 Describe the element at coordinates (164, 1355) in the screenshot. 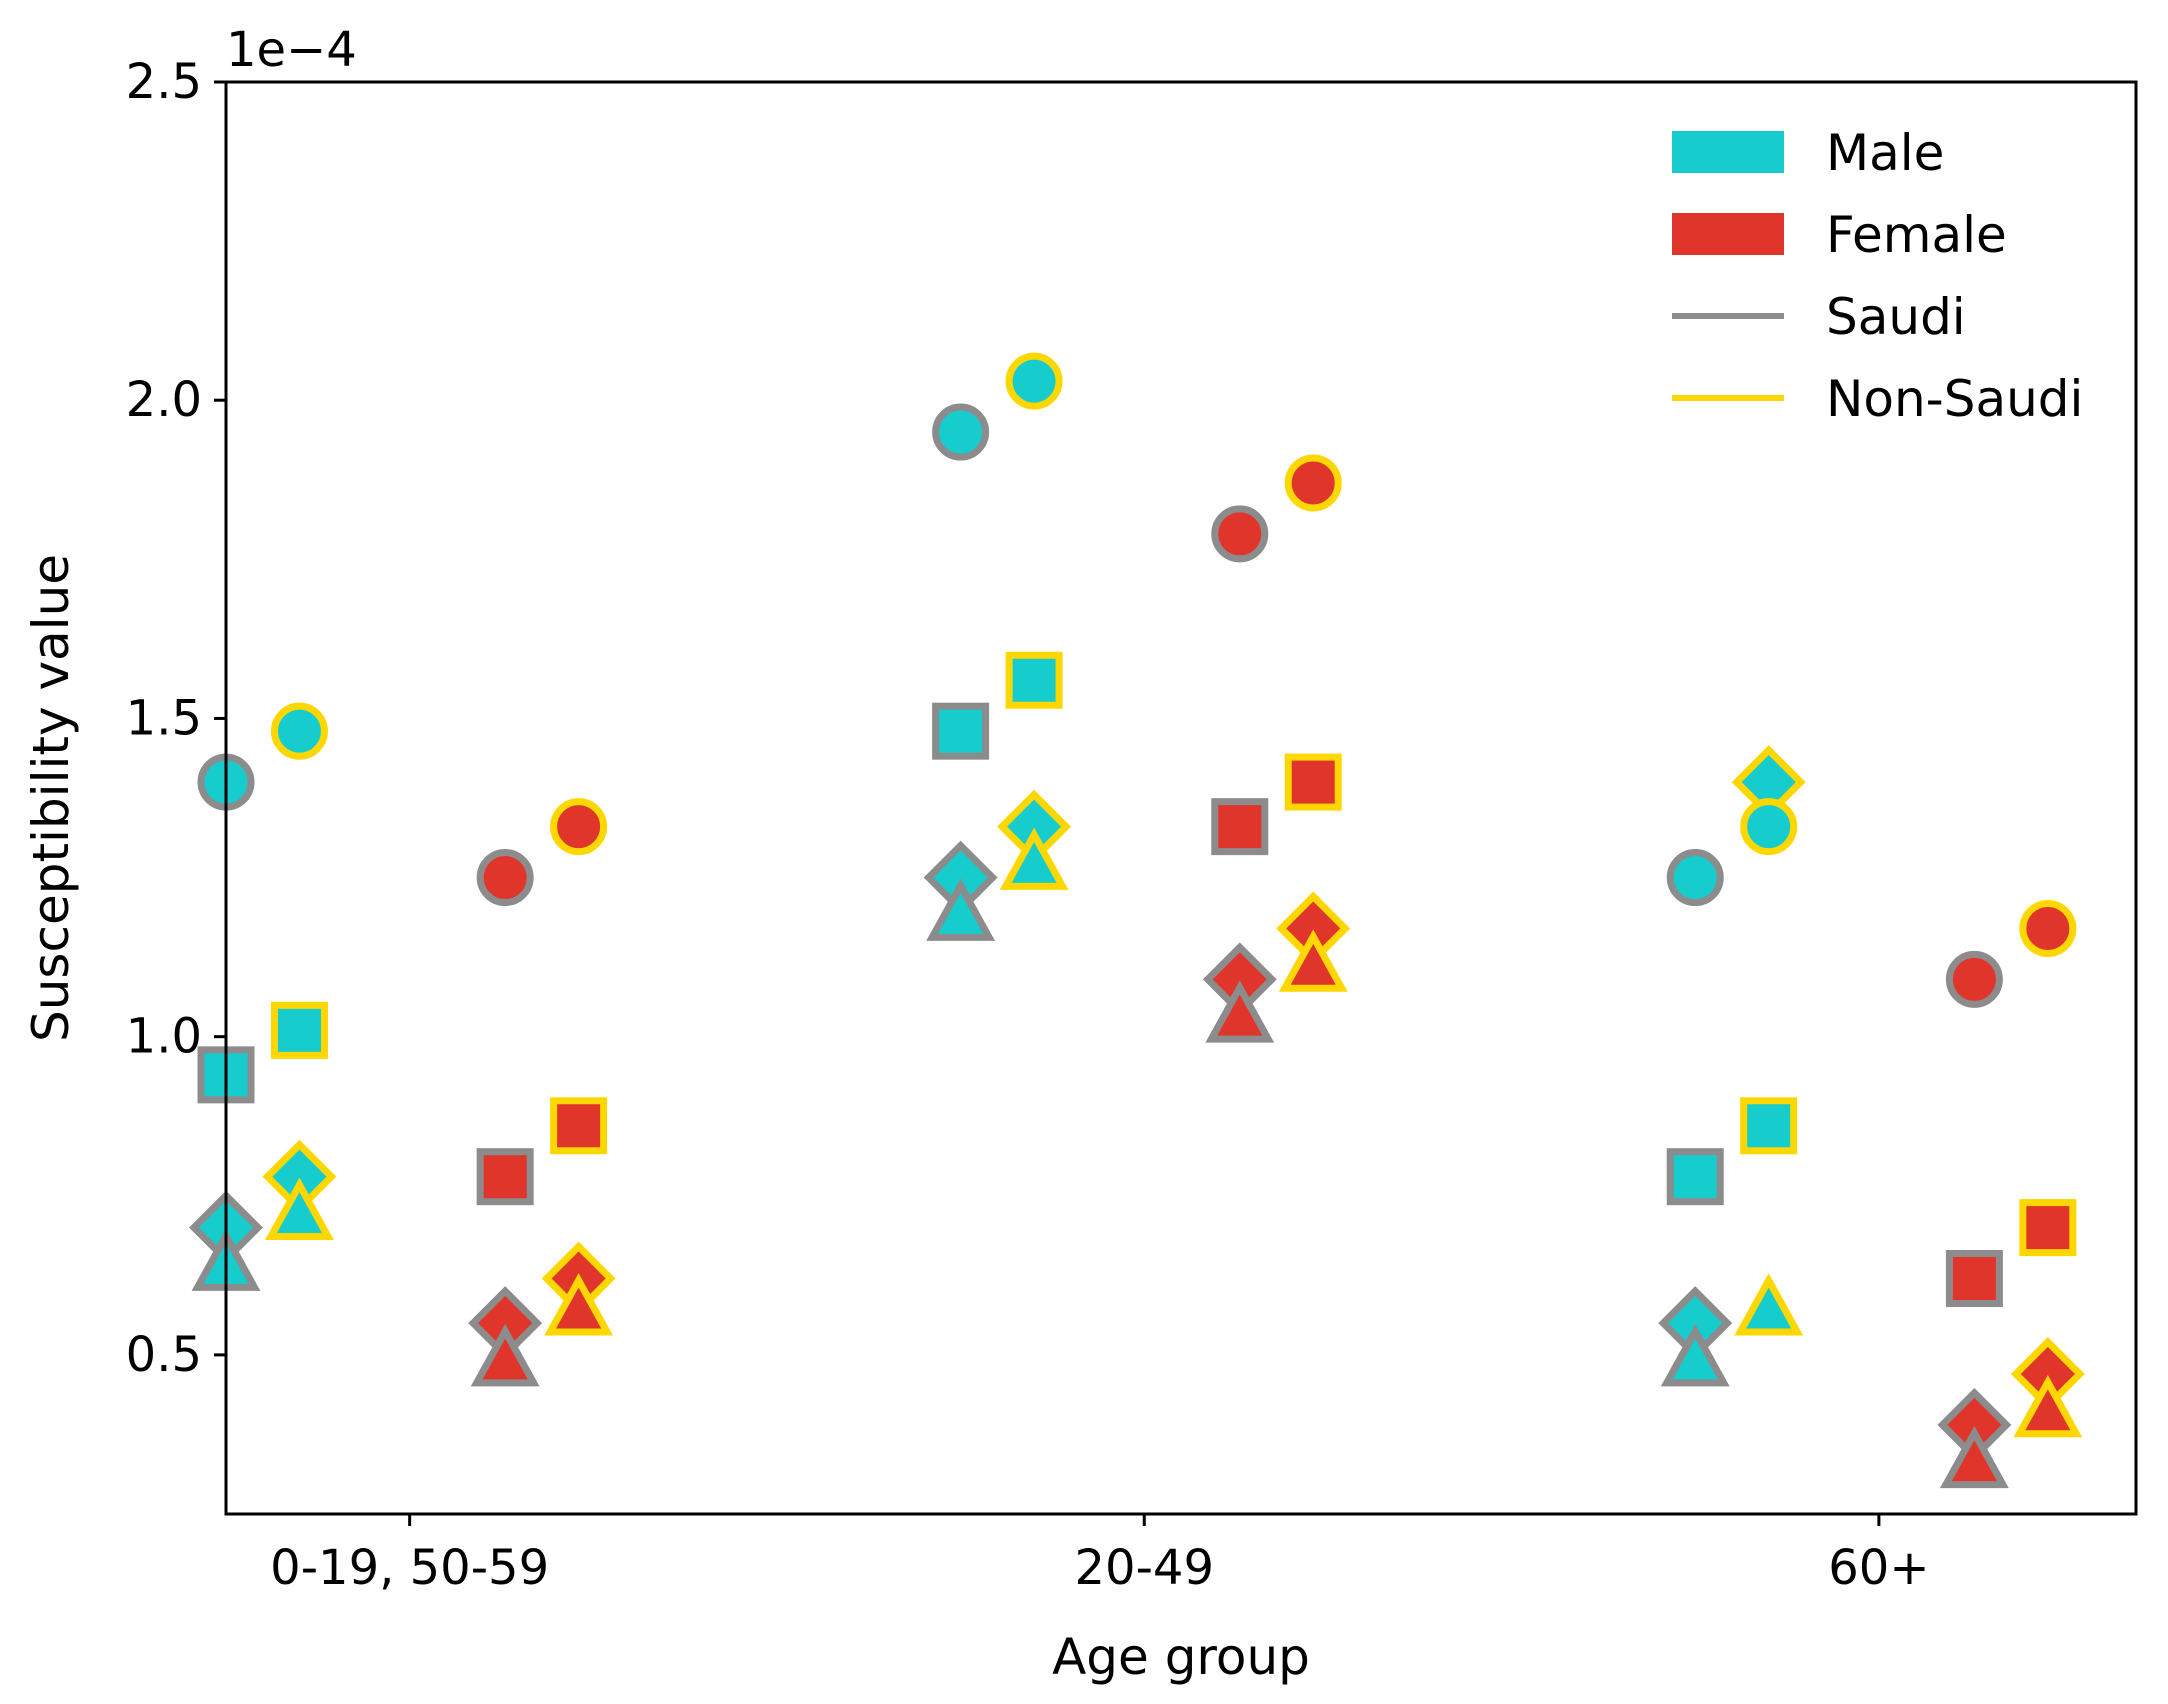

I see `y-tick-label: 0.5` at that location.